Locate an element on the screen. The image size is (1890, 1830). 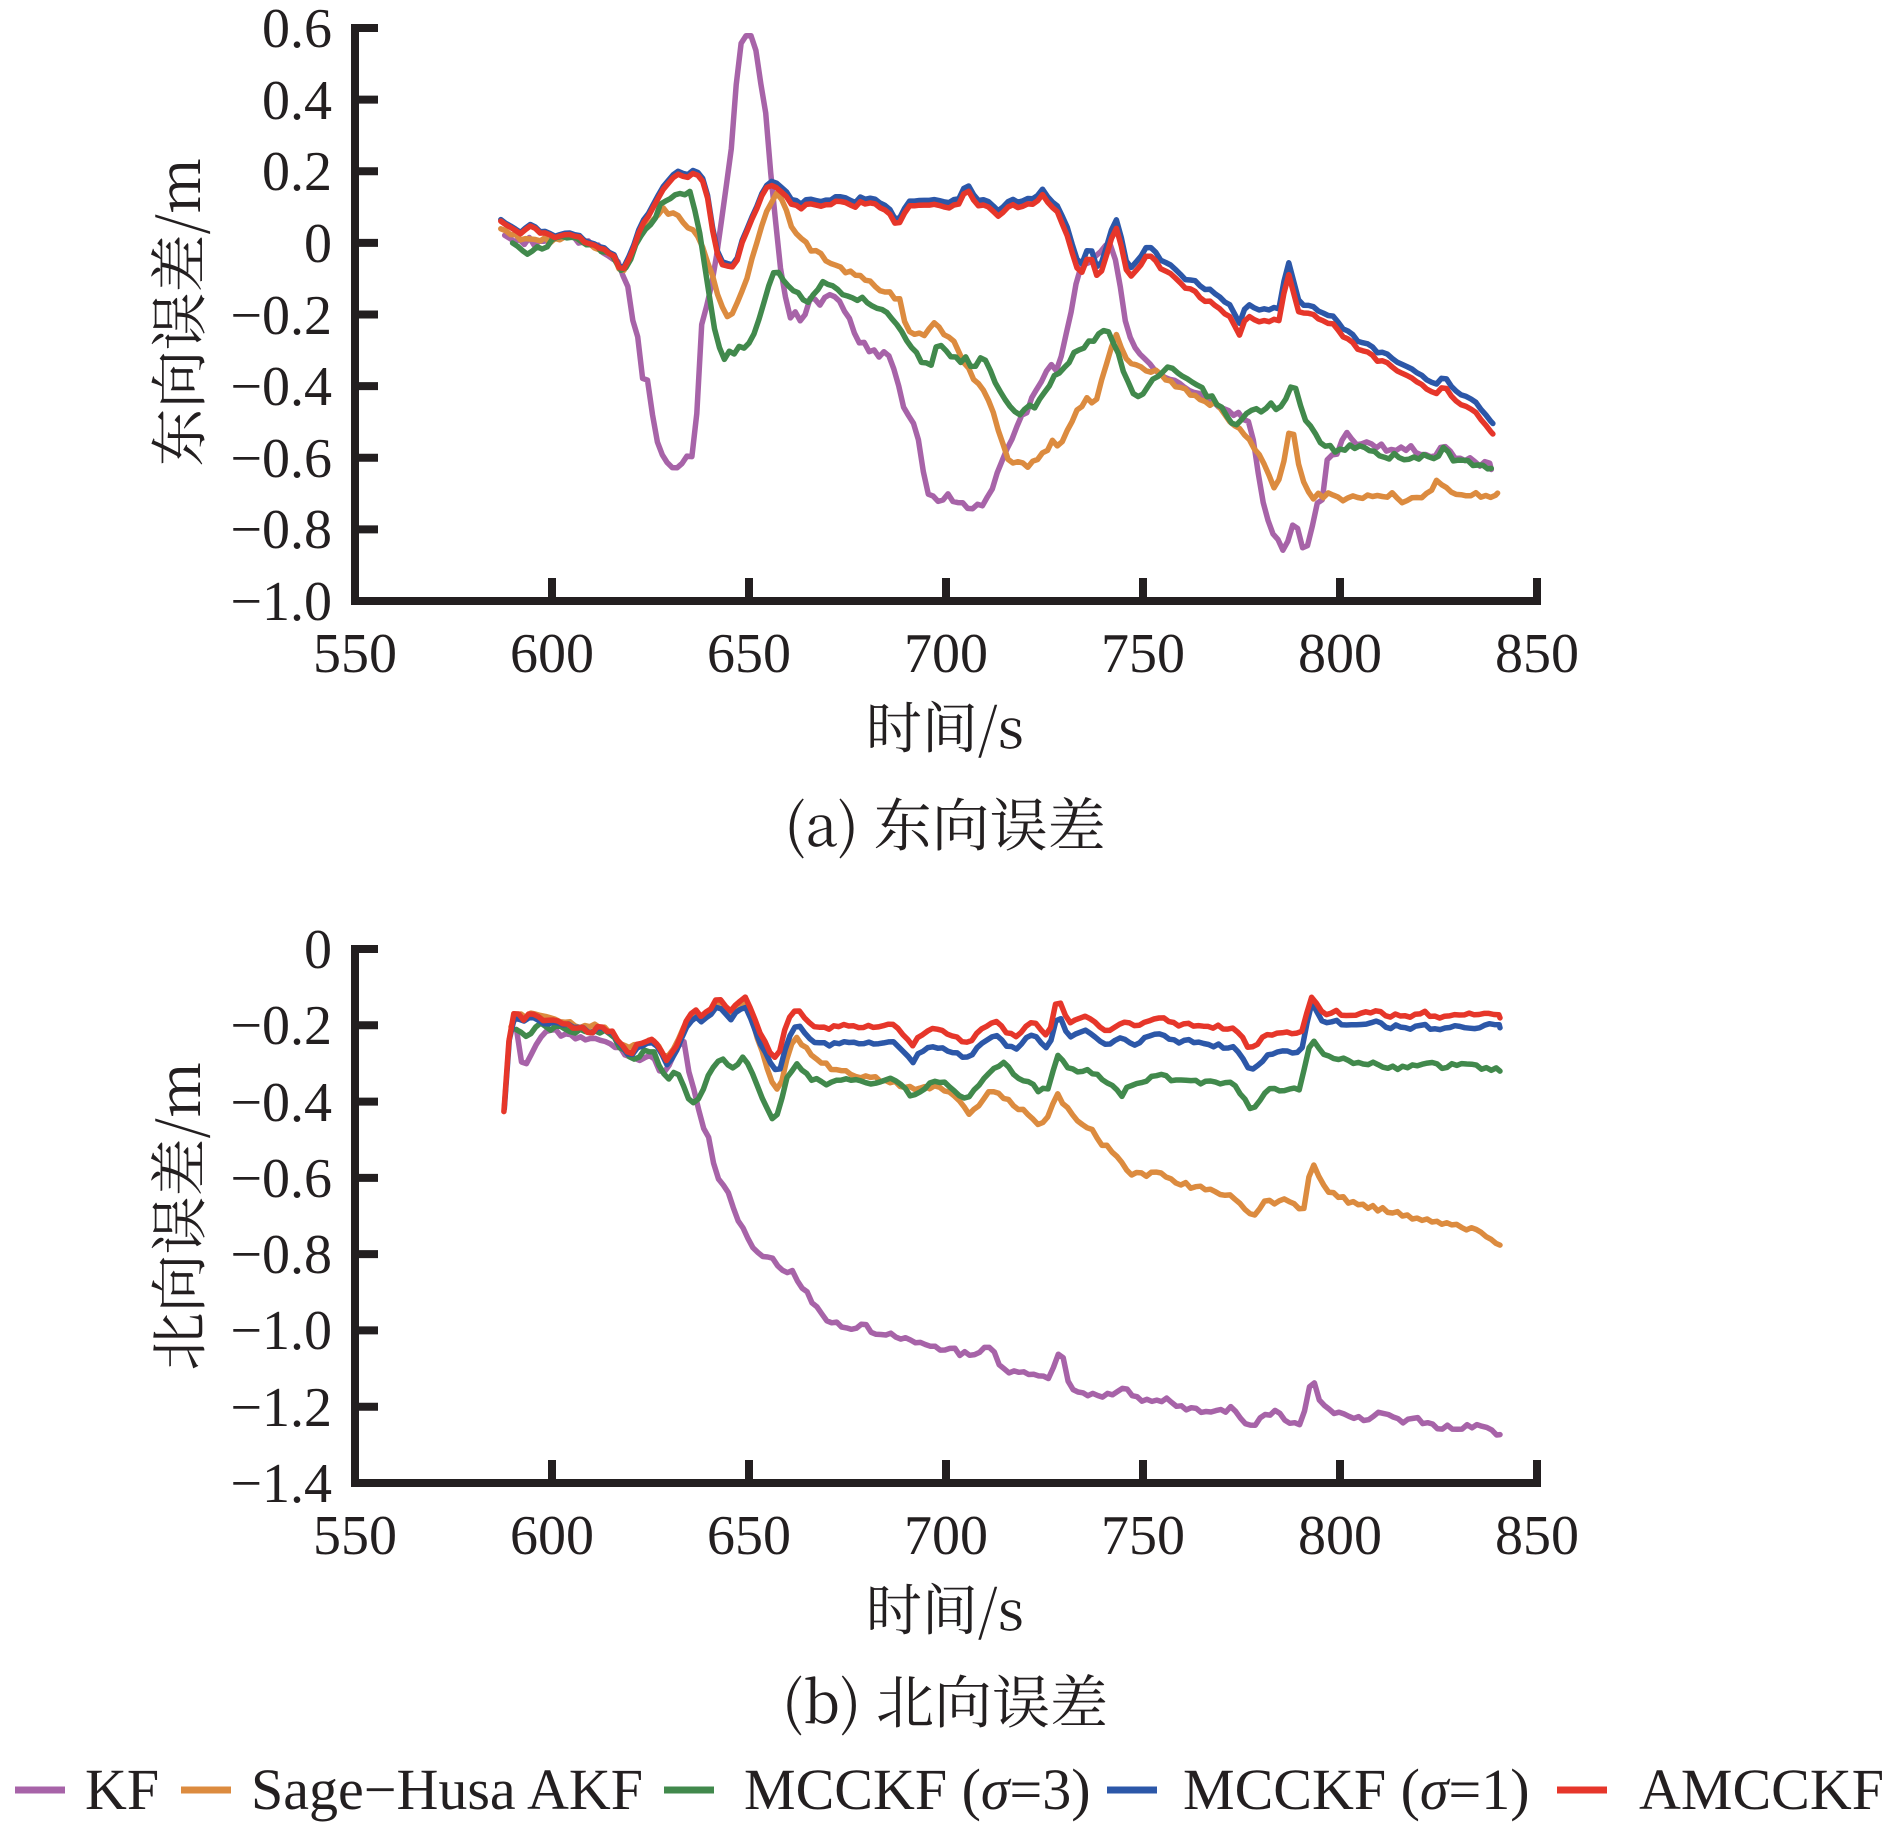
svg-text: 0.4 is located at coordinates (297, 101).